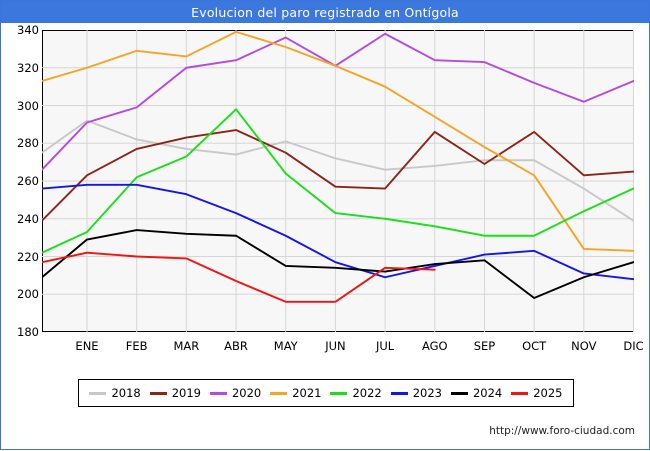  What do you see at coordinates (246, 393) in the screenshot?
I see `legend-label-2020: 2020` at bounding box center [246, 393].